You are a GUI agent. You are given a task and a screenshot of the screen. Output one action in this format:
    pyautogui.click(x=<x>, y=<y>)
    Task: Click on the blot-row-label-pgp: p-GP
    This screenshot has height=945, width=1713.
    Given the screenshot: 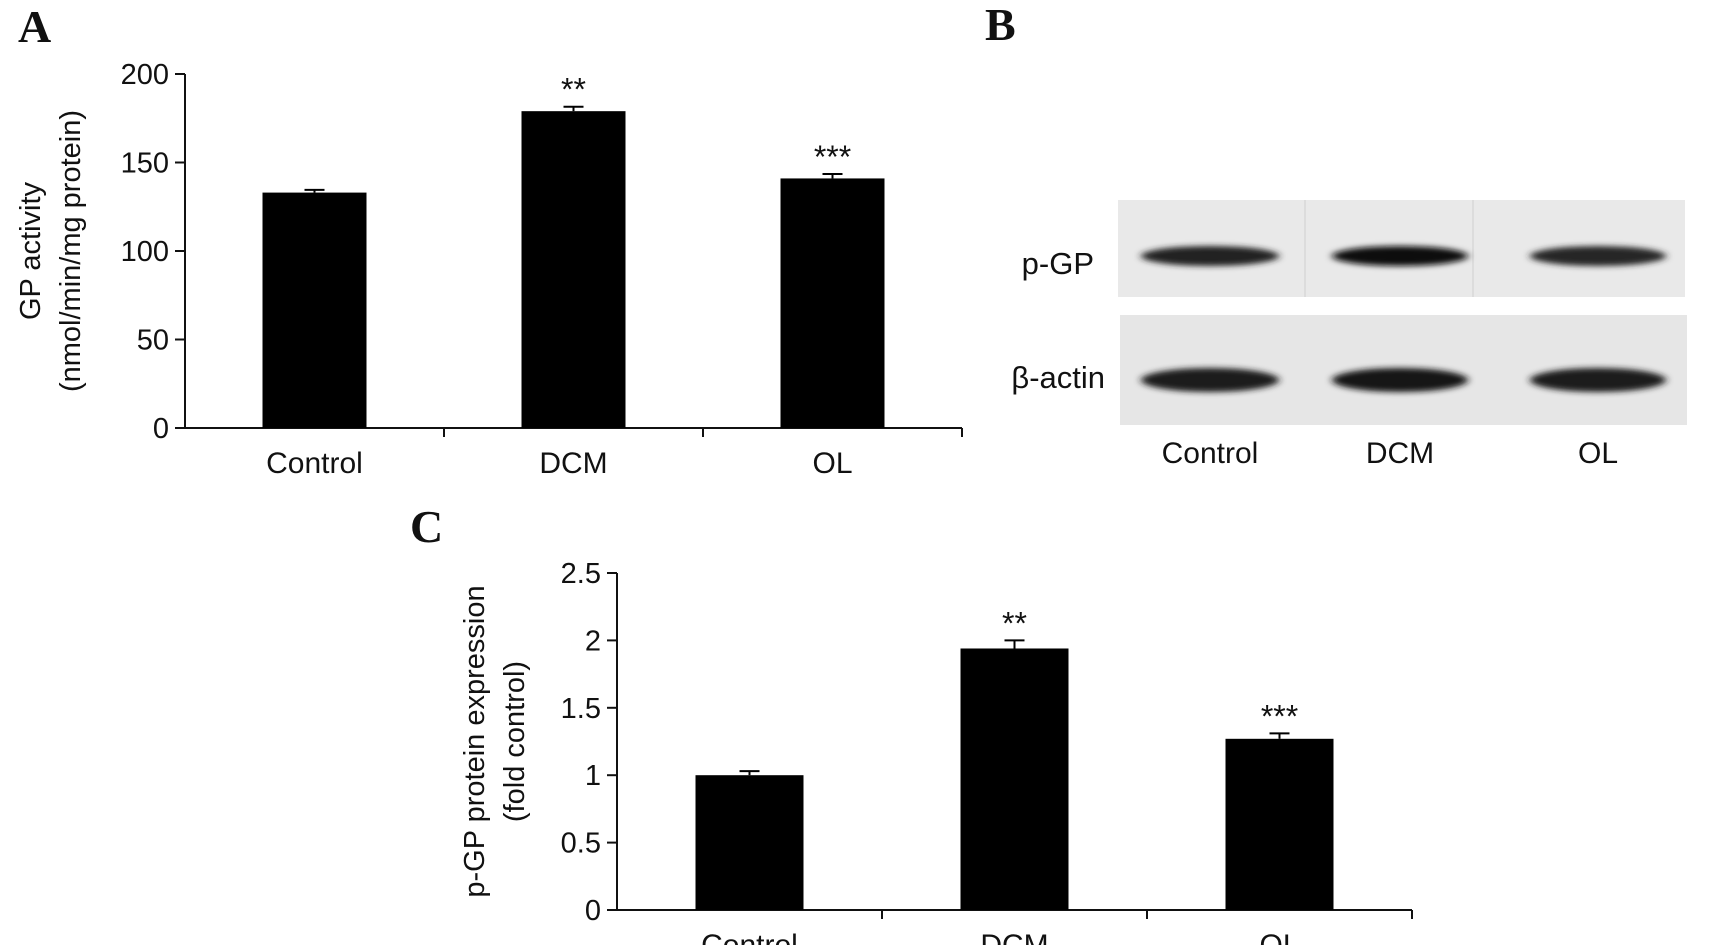 What is the action you would take?
    pyautogui.click(x=1058, y=263)
    